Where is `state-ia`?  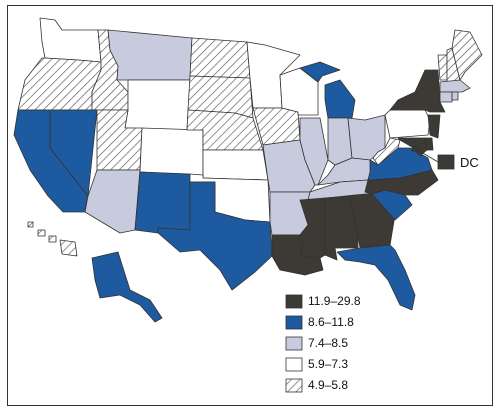 state-ia is located at coordinates (276, 126).